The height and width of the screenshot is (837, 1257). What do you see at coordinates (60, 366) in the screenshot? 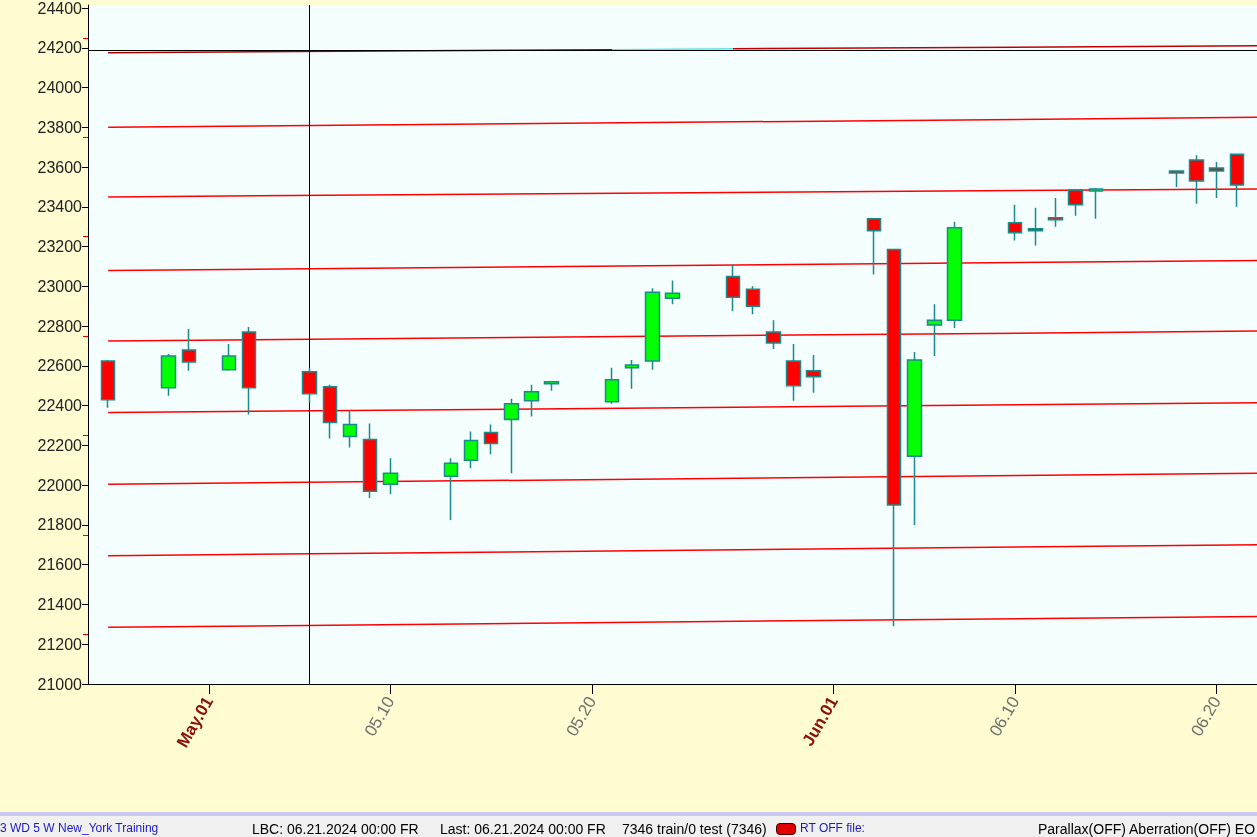
I see `y-tick-label: 22600` at bounding box center [60, 366].